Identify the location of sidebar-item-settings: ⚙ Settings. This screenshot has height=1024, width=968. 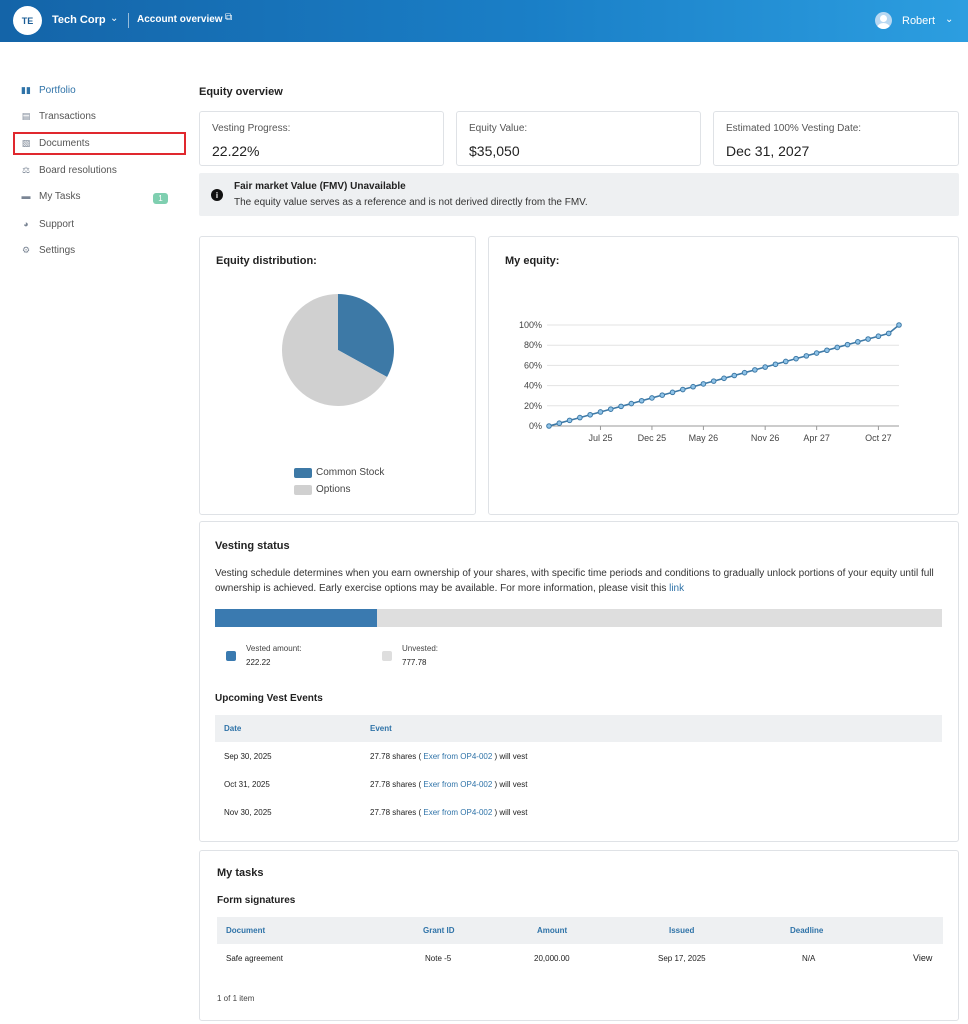
(47, 250).